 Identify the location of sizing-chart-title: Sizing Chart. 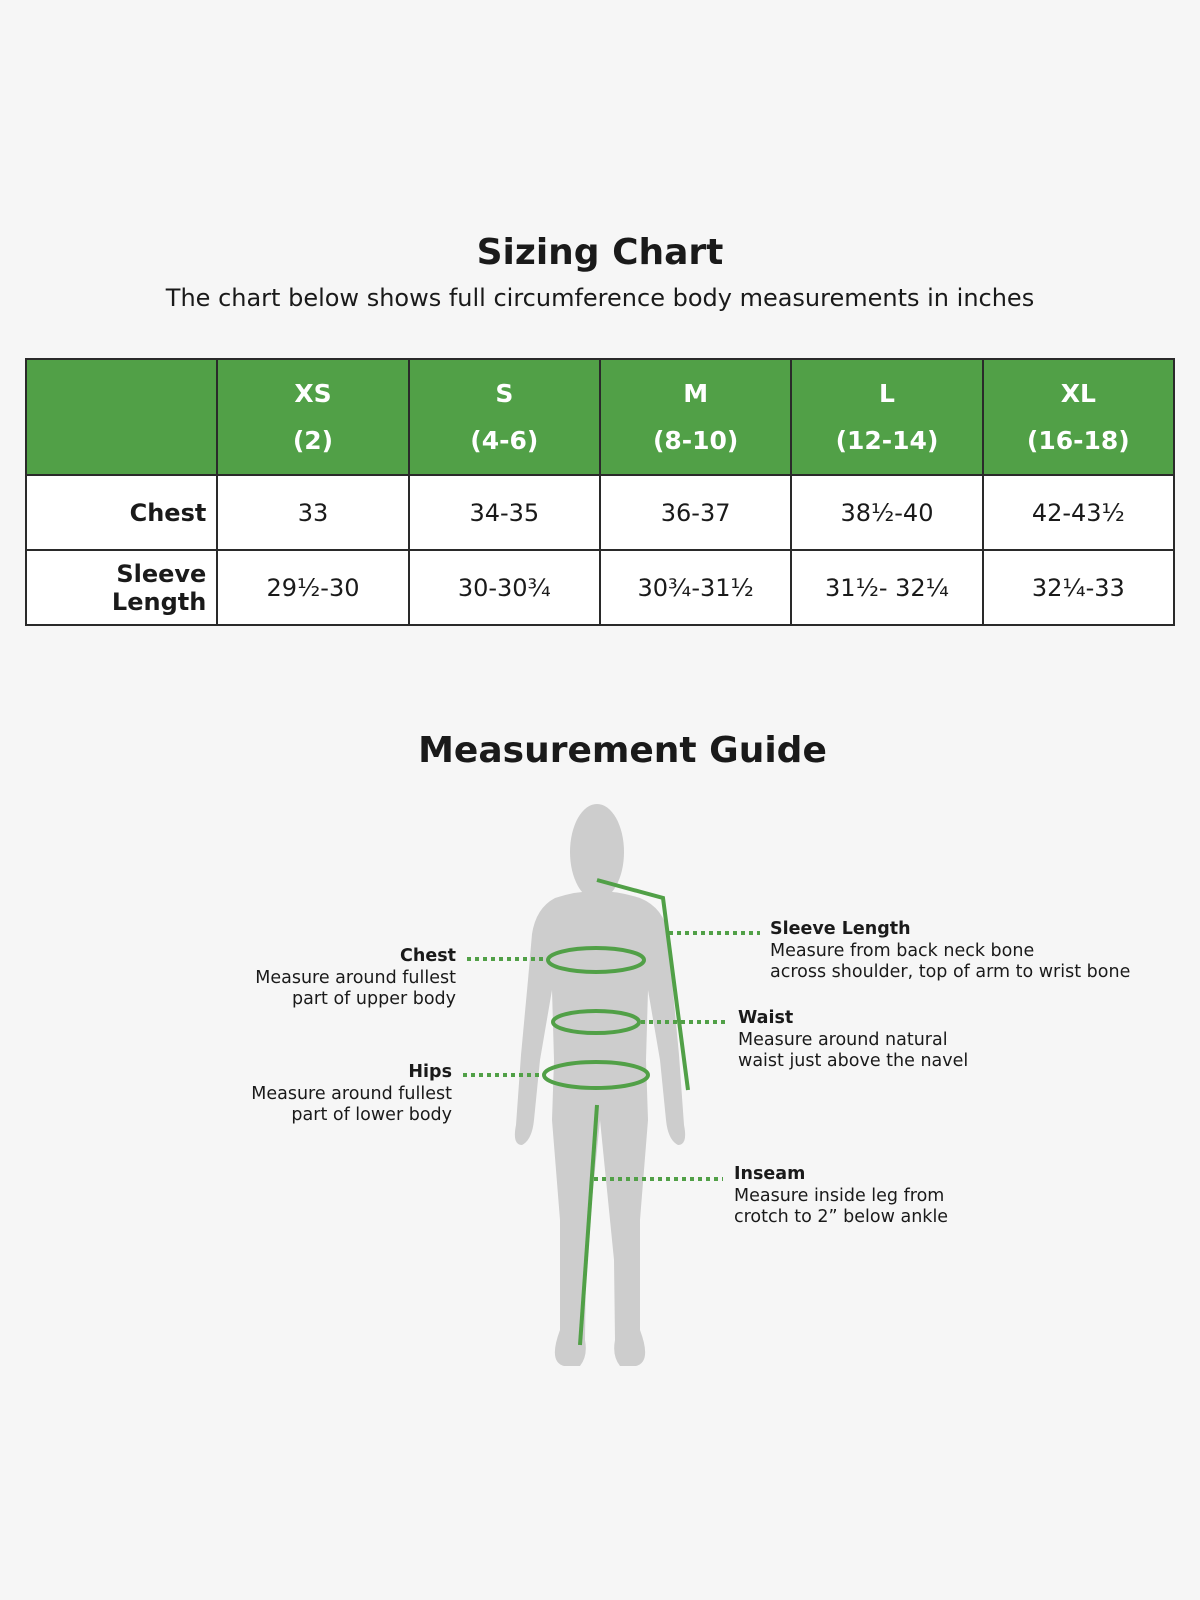
(600, 252).